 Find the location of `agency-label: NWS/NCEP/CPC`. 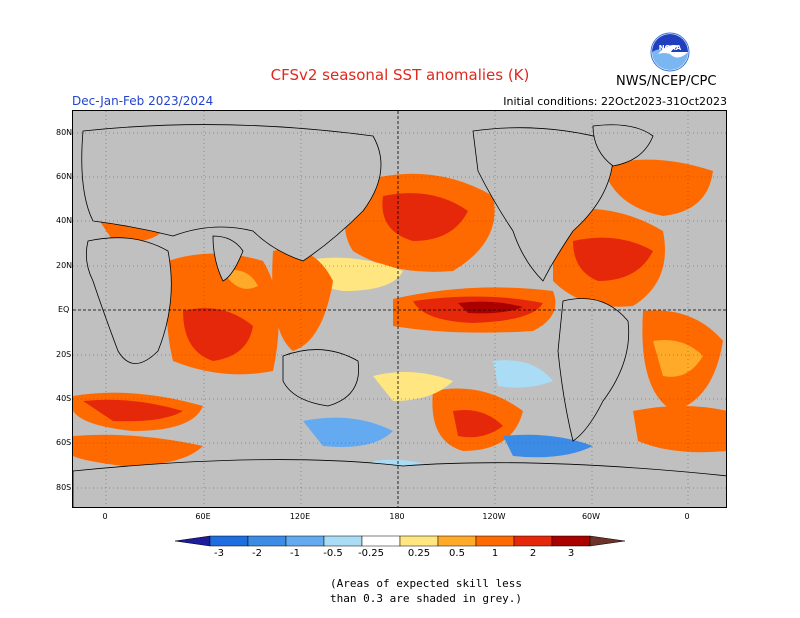

agency-label: NWS/NCEP/CPC is located at coordinates (666, 81).